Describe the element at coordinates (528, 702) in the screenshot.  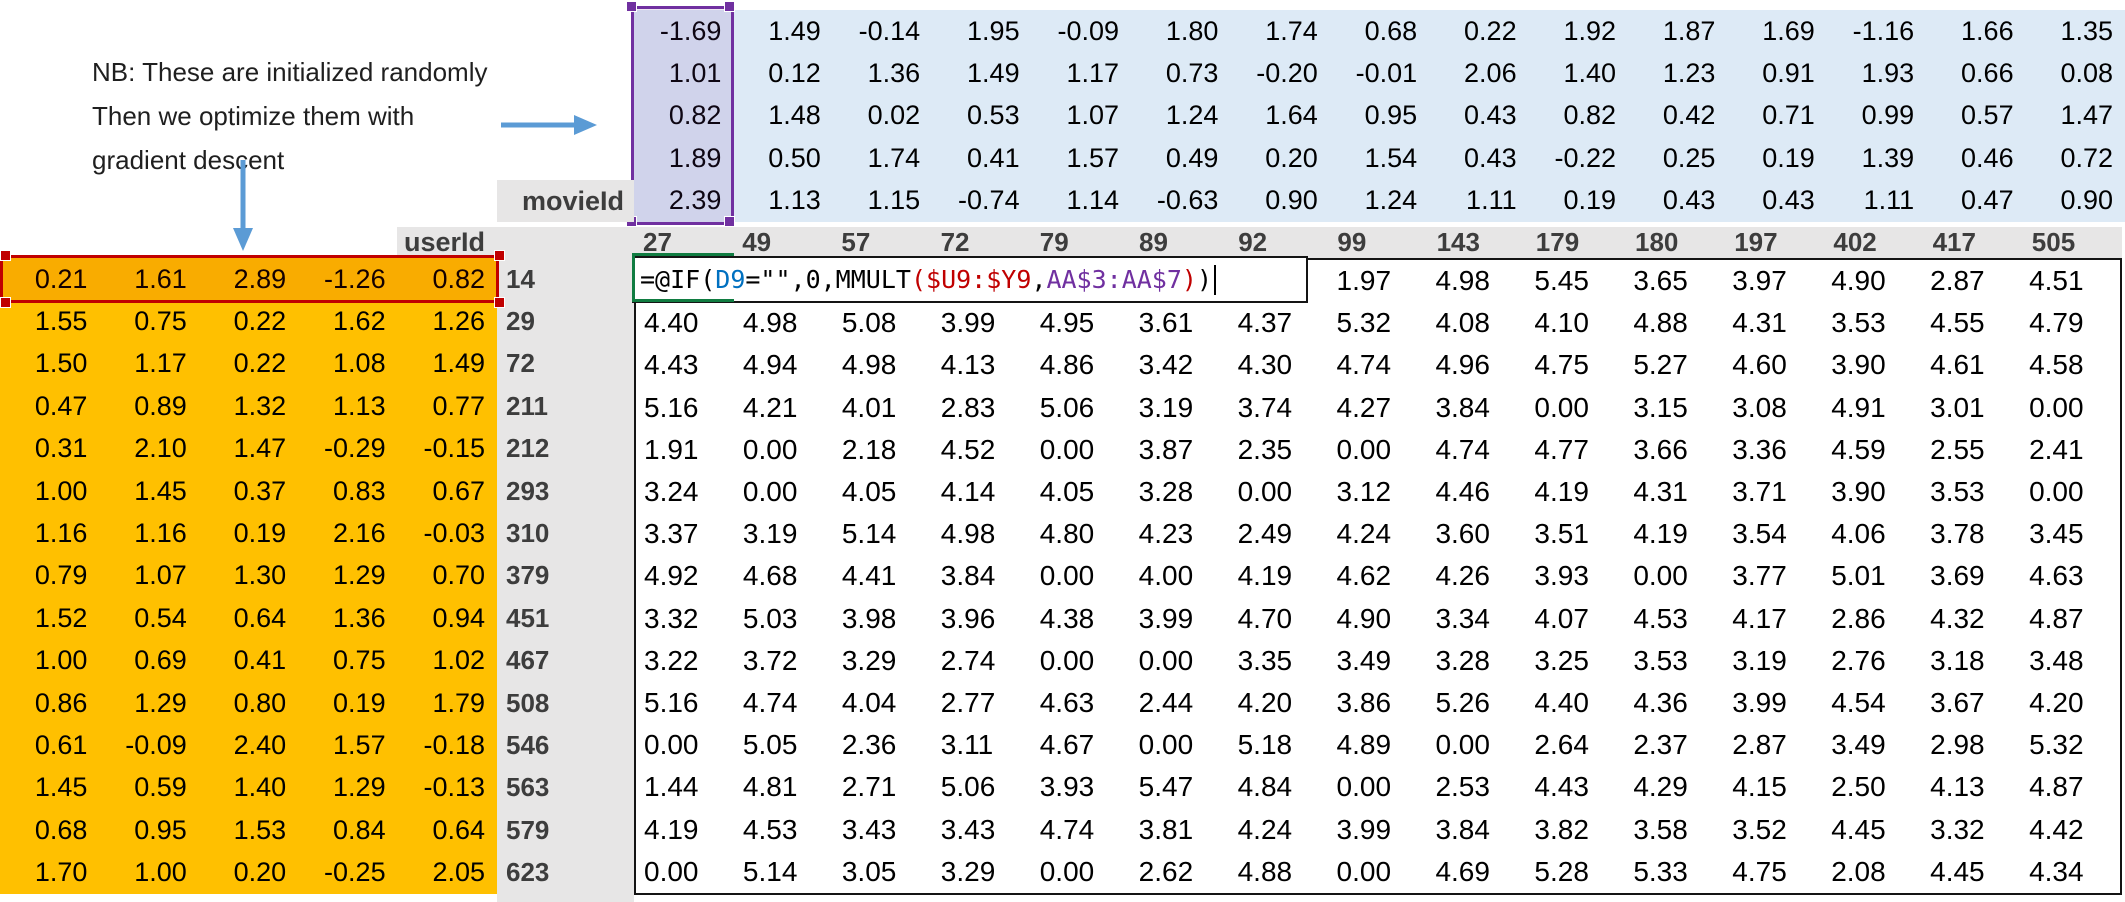
I see `user-id-cell: 508` at that location.